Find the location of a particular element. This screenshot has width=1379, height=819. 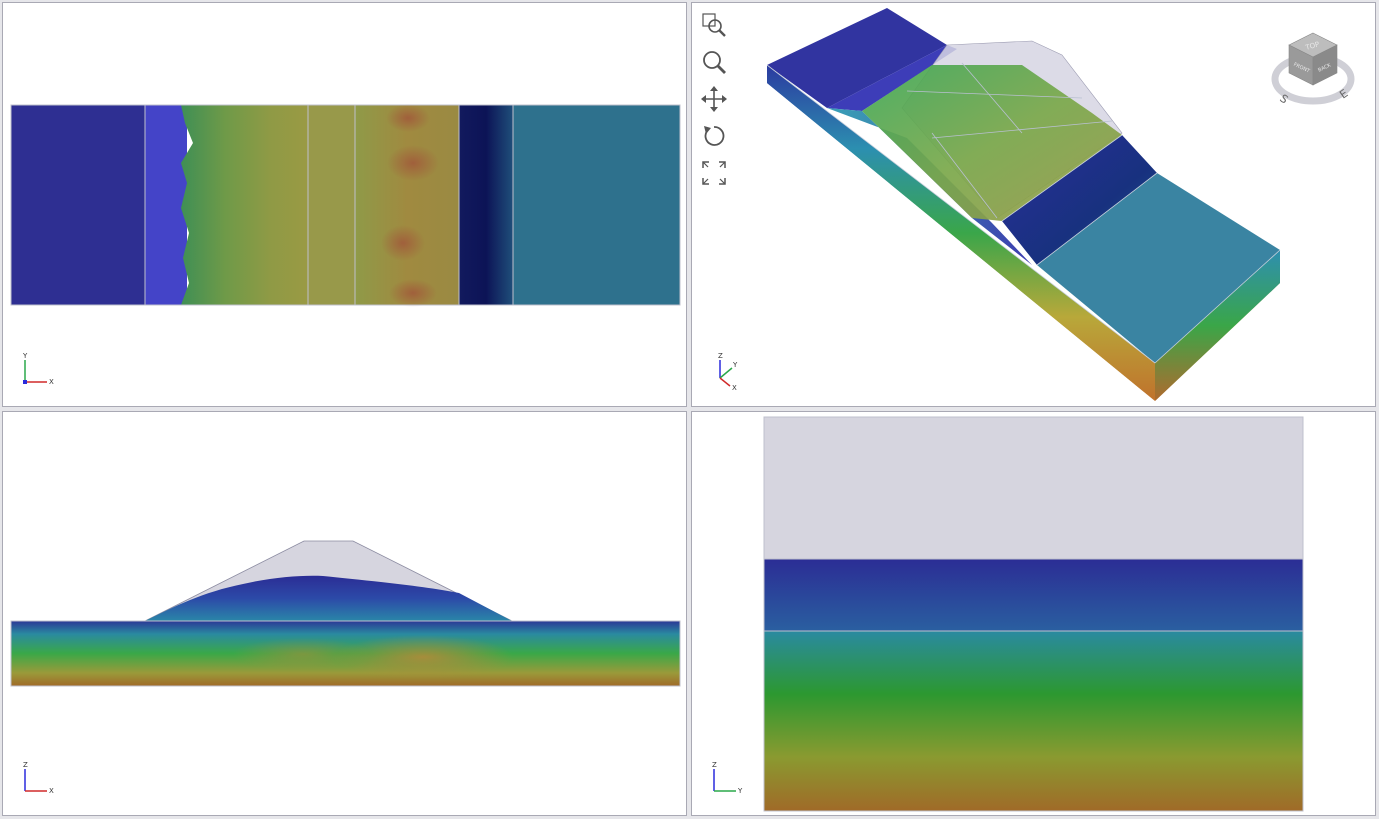

crest-left-zone is located at coordinates (331, 205).